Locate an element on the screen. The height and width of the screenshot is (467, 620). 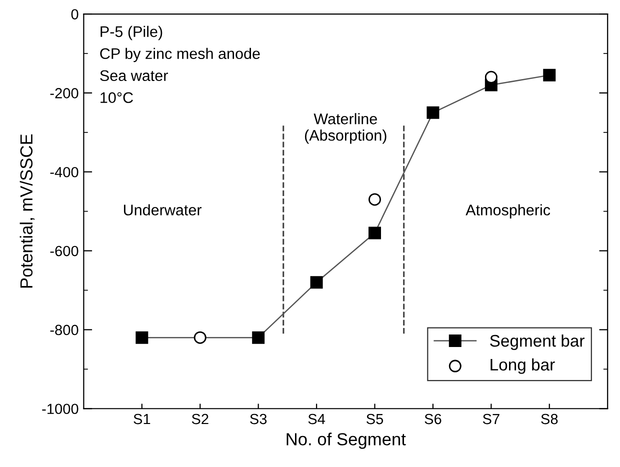
legend-label: Long bar is located at coordinates (522, 366).